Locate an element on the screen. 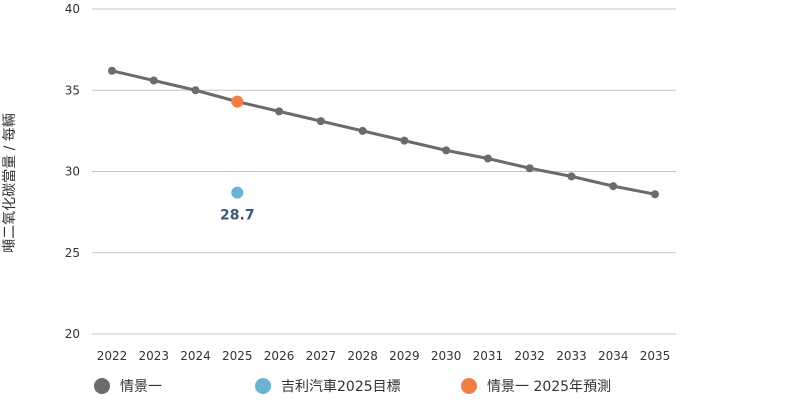 Image resolution: width=805 pixels, height=409 pixels. x-tick-label: 2033 is located at coordinates (571, 356).